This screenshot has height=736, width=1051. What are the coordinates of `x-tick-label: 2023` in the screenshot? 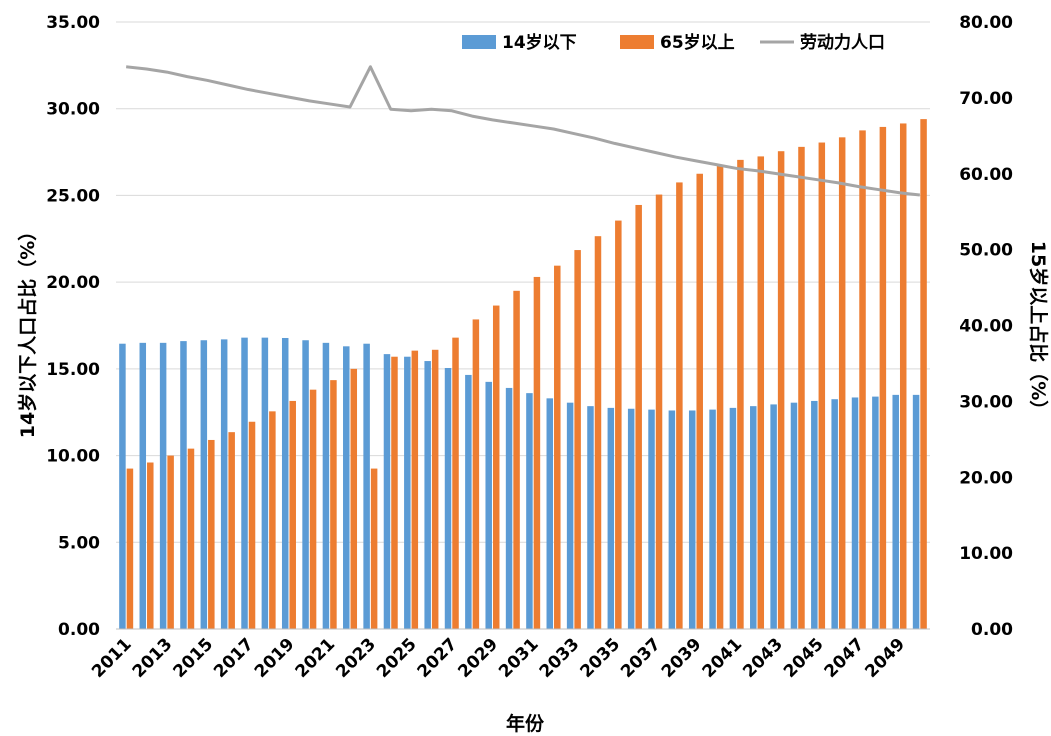 It's located at (356, 658).